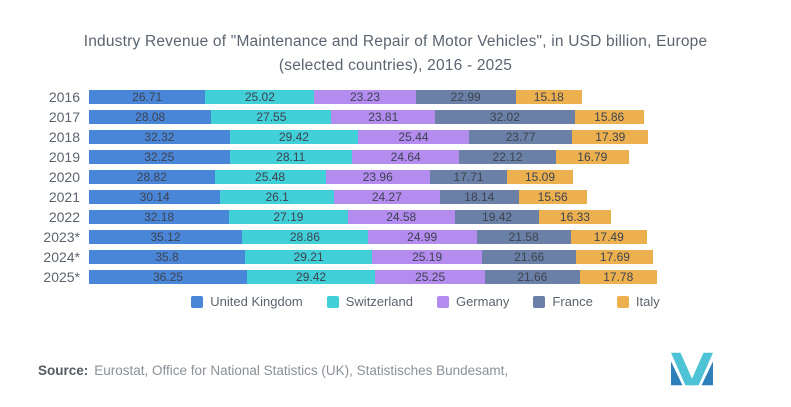 The image size is (791, 407). I want to click on year-label: 2016, so click(64, 97).